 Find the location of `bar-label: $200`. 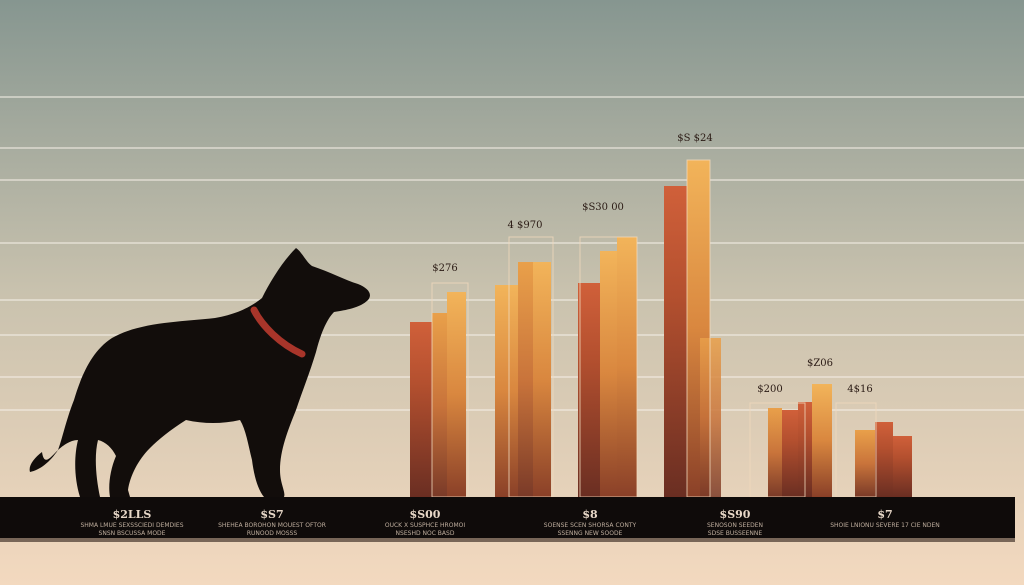

bar-label: $200 is located at coordinates (769, 389).